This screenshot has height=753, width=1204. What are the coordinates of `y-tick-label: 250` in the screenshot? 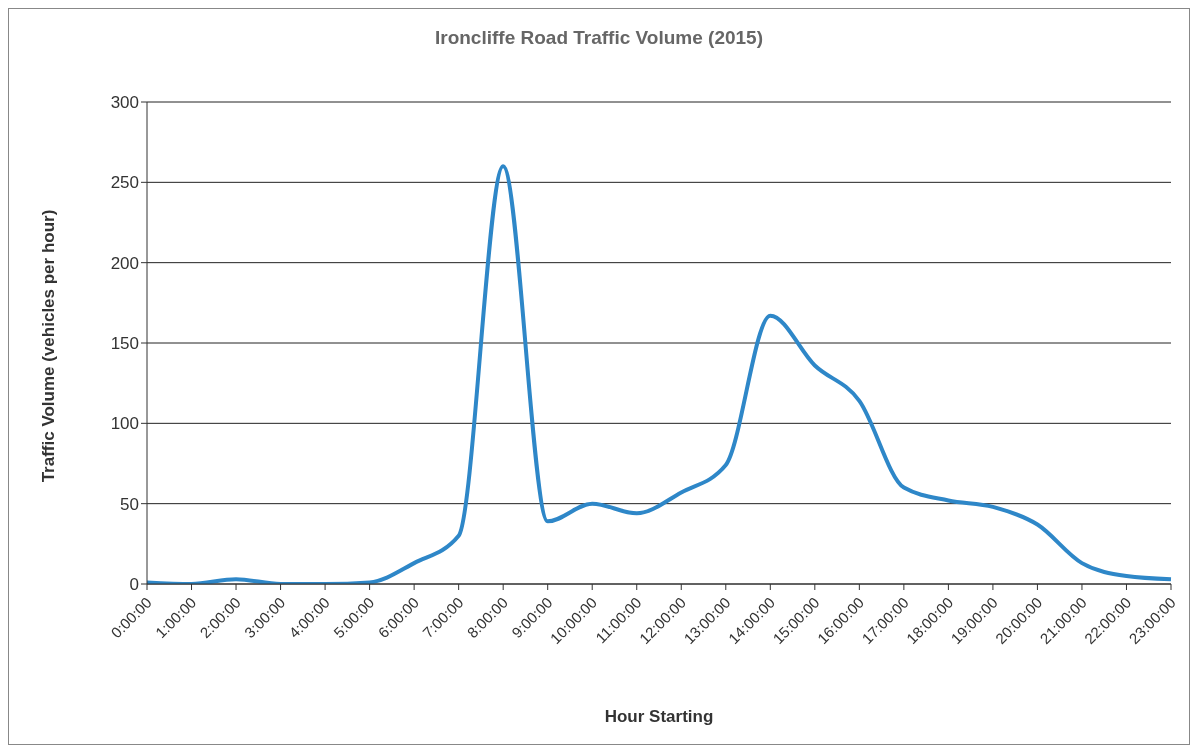 It's located at (124, 183).